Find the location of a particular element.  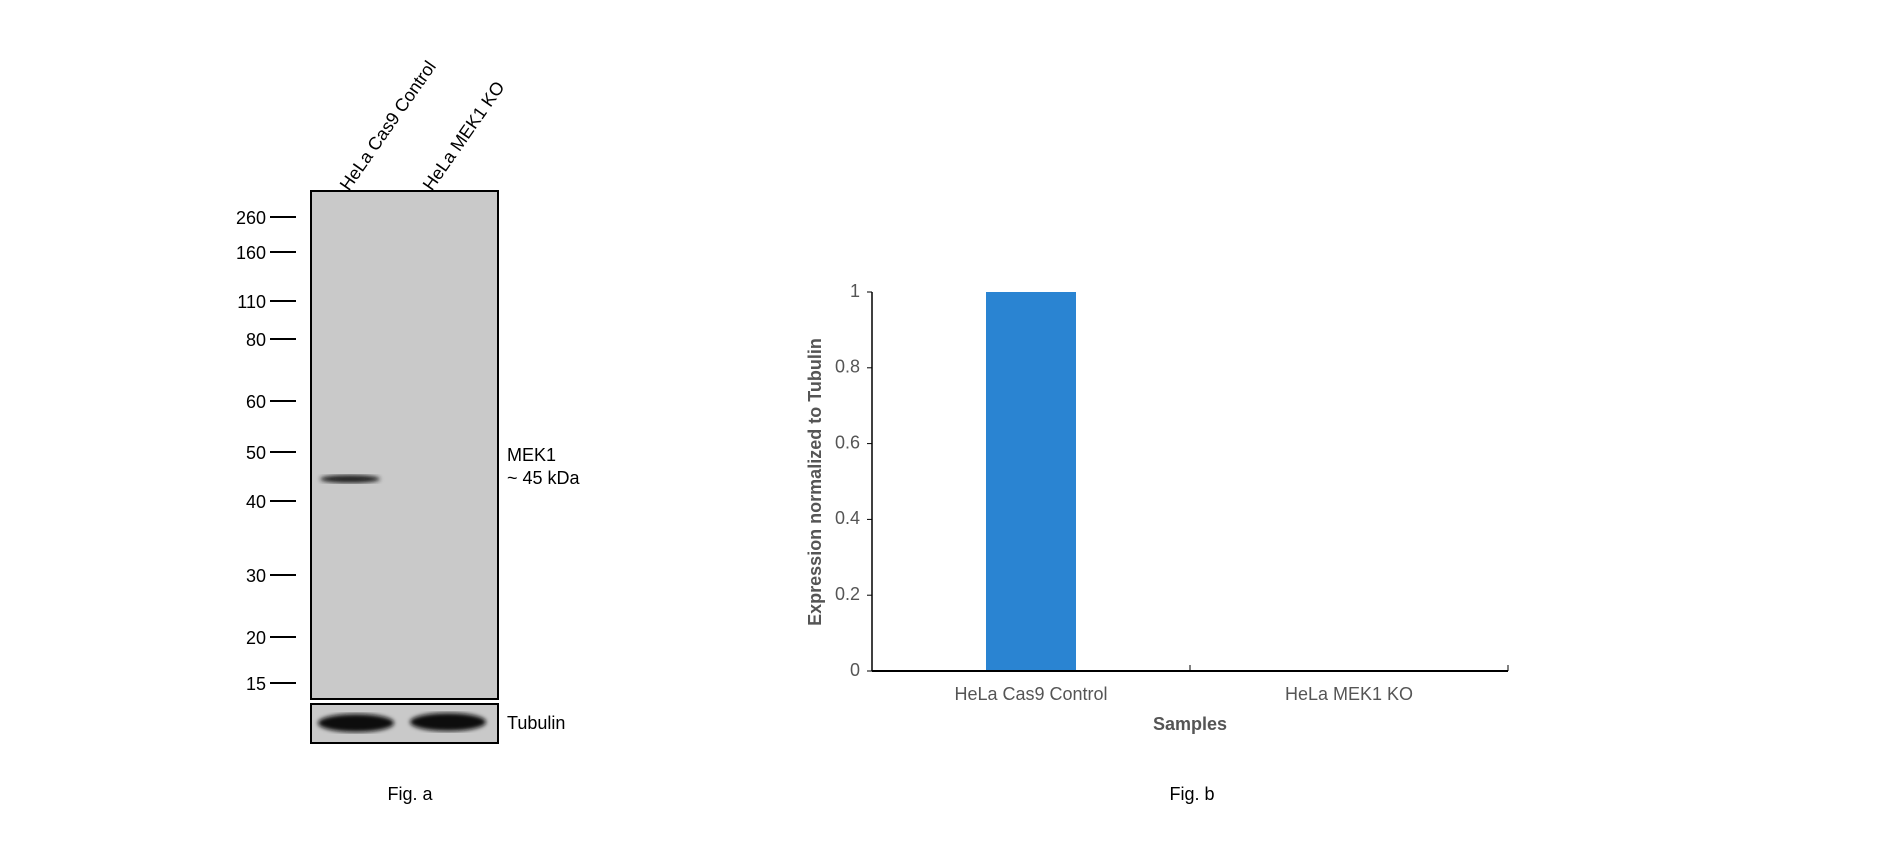

y-tick-label: 0.6 is located at coordinates (847, 442).